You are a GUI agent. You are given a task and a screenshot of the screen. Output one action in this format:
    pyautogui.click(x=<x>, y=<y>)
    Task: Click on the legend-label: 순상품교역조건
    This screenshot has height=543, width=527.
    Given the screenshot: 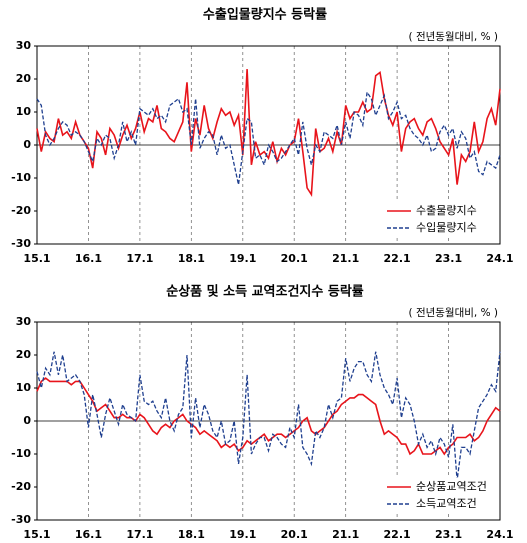 What is the action you would take?
    pyautogui.click(x=451, y=486)
    